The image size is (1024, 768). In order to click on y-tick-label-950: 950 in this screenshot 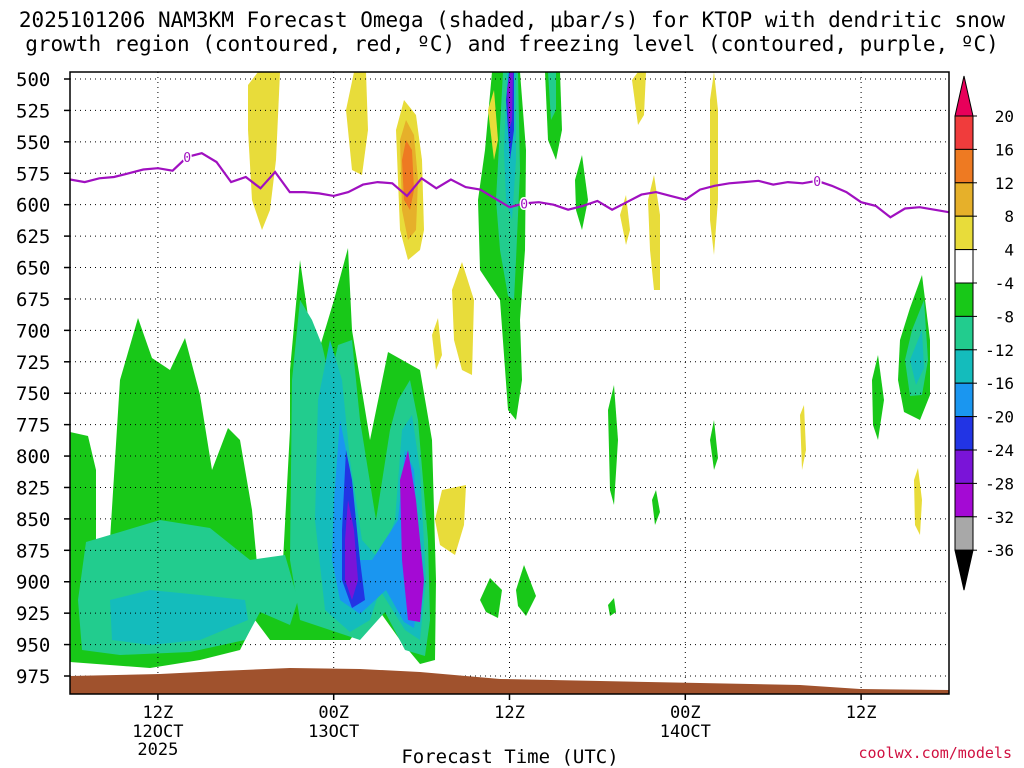, I will do `click(33, 646)`.